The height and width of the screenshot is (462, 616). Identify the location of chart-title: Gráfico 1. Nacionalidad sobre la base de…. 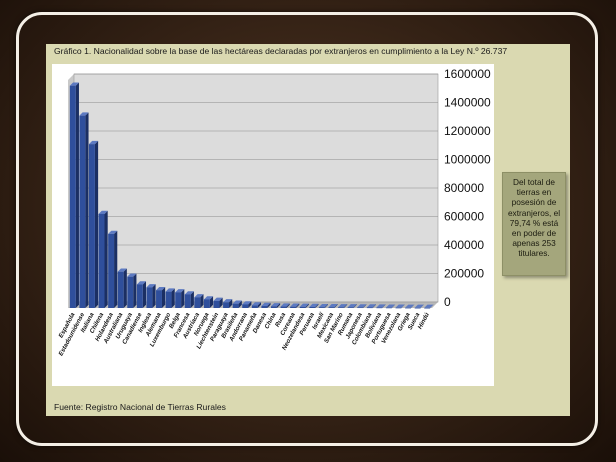
(281, 51).